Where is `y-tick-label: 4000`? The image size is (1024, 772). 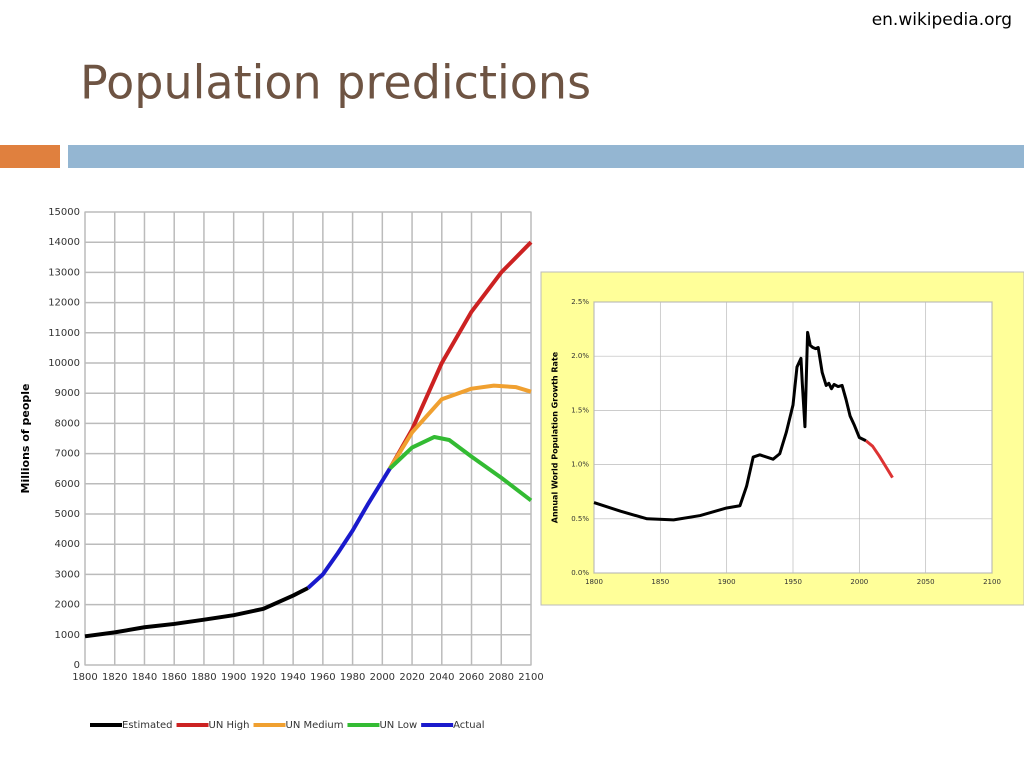
y-tick-label: 4000 is located at coordinates (67, 544).